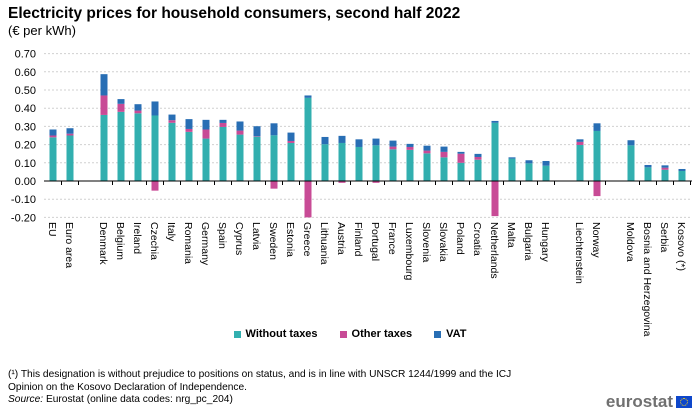  I want to click on x-tick-label: Bulgaria, so click(528, 241).